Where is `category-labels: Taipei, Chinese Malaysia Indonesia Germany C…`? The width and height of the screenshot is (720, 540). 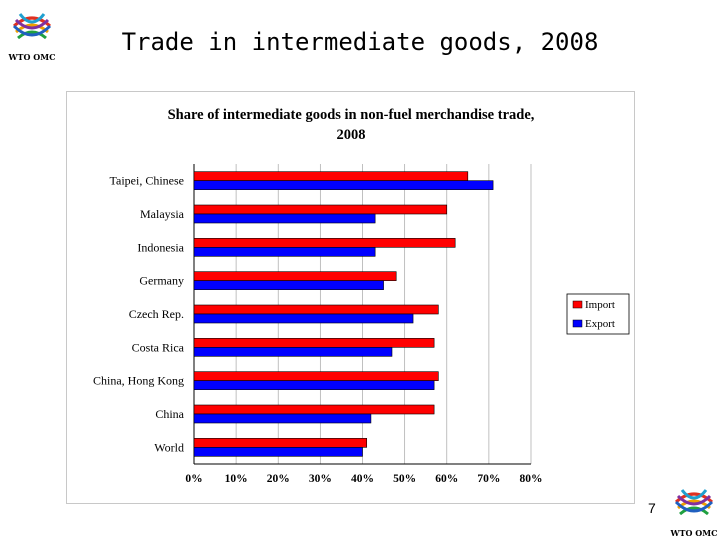 category-labels: Taipei, Chinese Malaysia Indonesia Germany C… is located at coordinates (139, 314).